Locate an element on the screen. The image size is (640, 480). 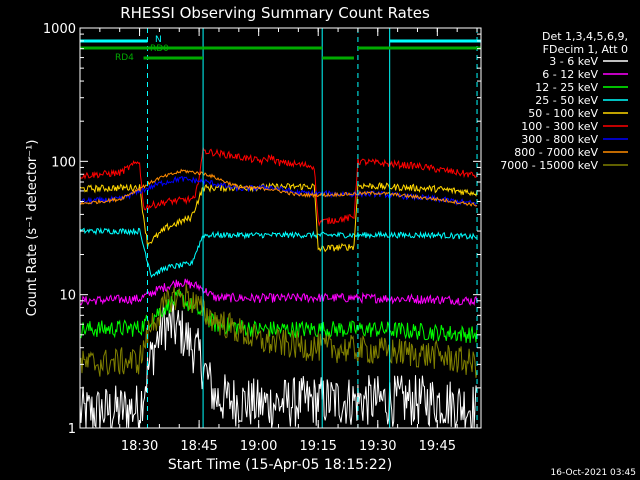
flag-label-rd0: RD0 is located at coordinates (159, 49).